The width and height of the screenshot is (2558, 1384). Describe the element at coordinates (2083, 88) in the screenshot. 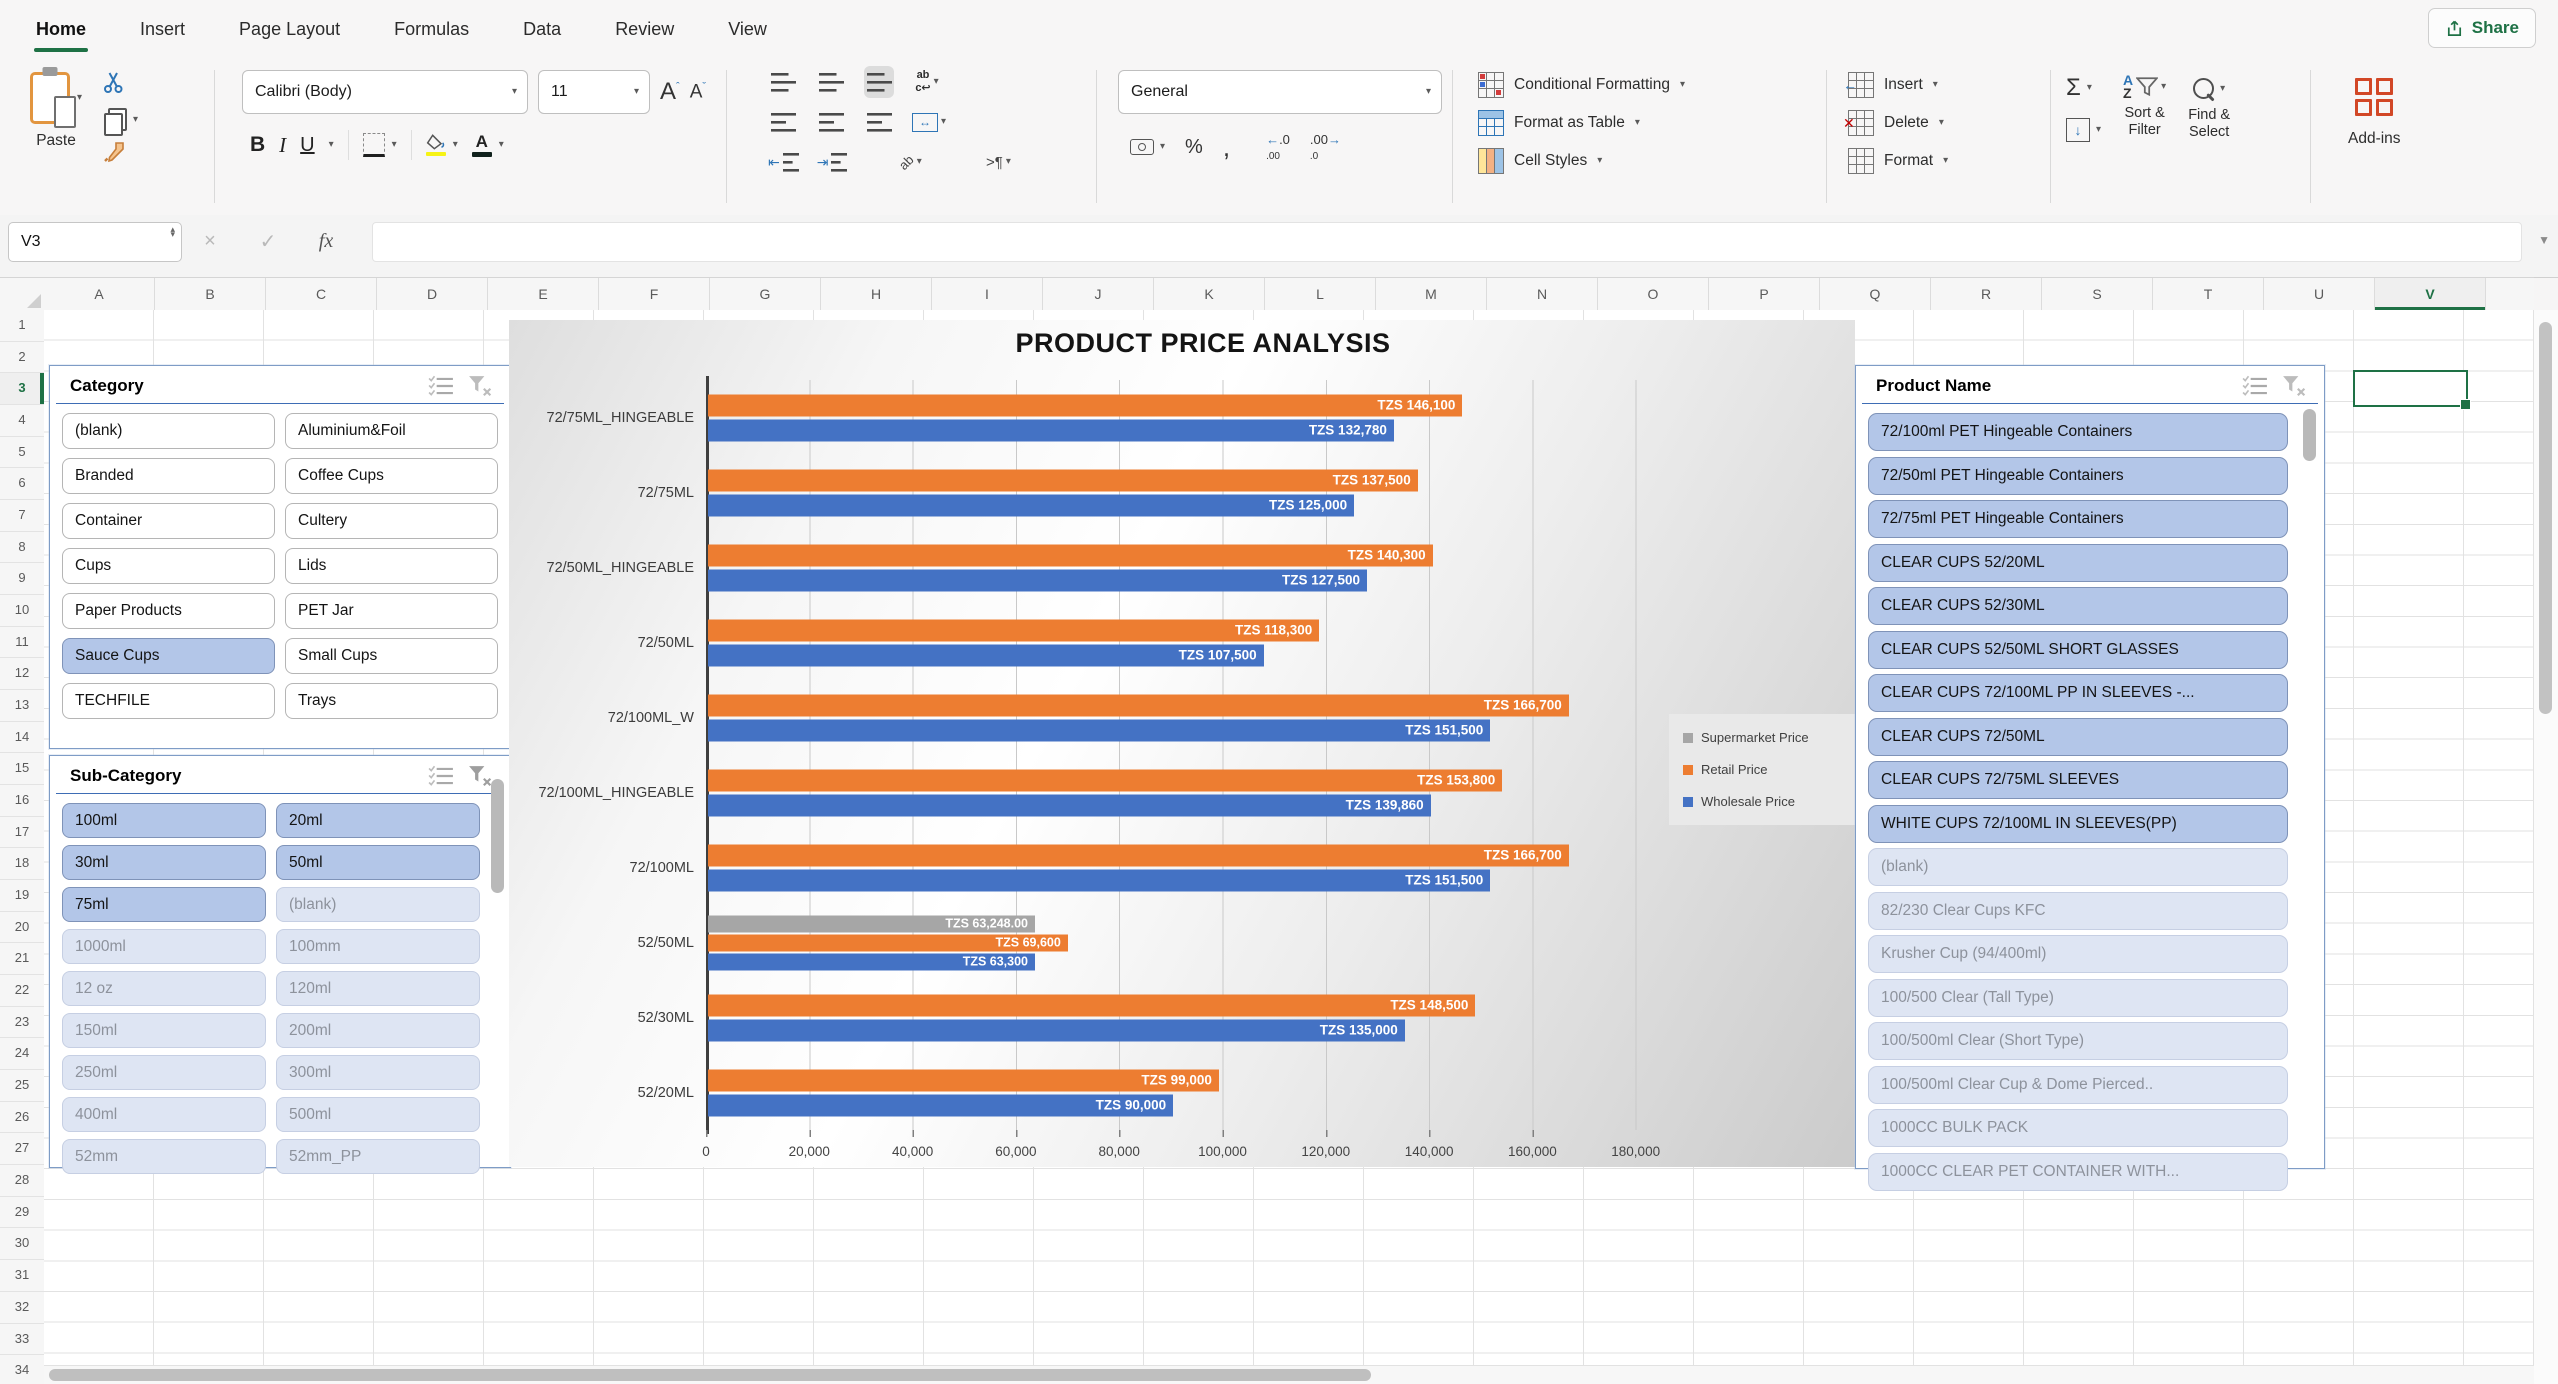

I see `autosum-button: Σ ▾` at that location.